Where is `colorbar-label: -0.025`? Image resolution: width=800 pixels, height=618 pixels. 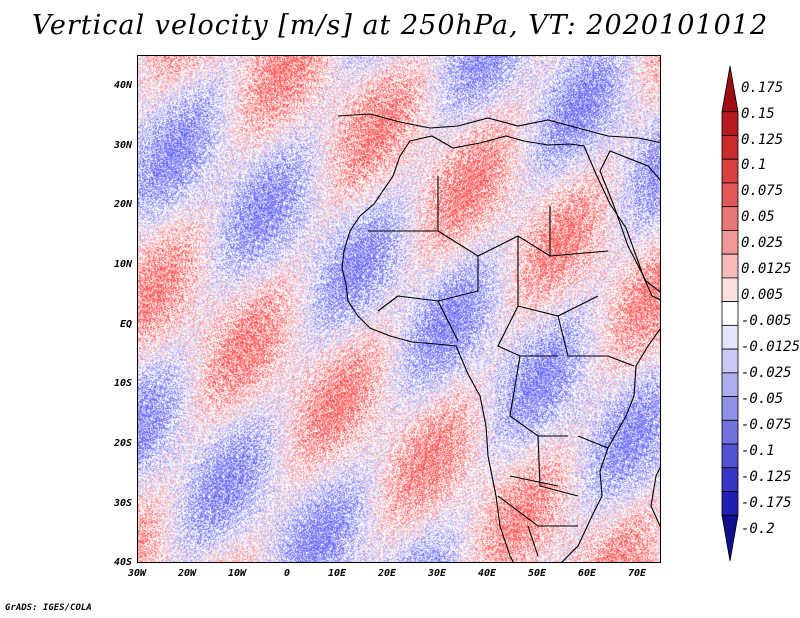
colorbar-label: -0.025 is located at coordinates (766, 373).